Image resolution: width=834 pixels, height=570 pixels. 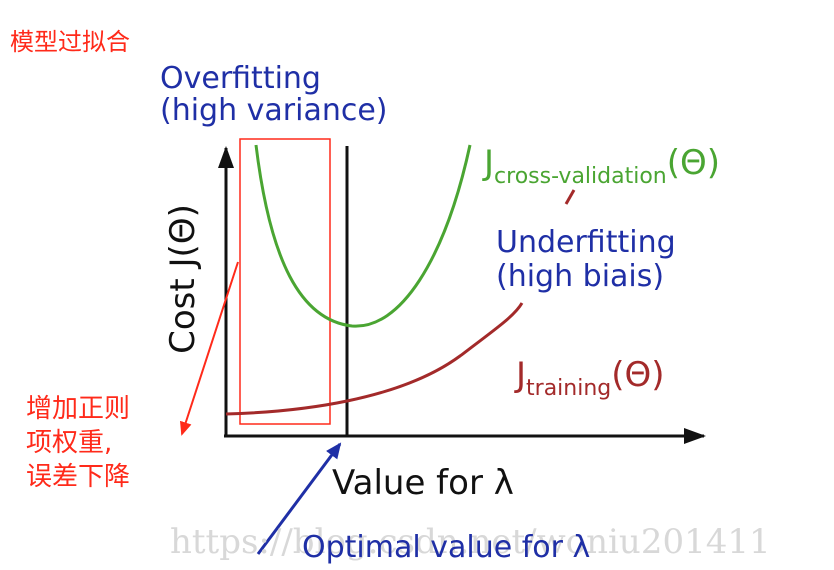 I want to click on overfitting-label: Overfitting, so click(x=240, y=78).